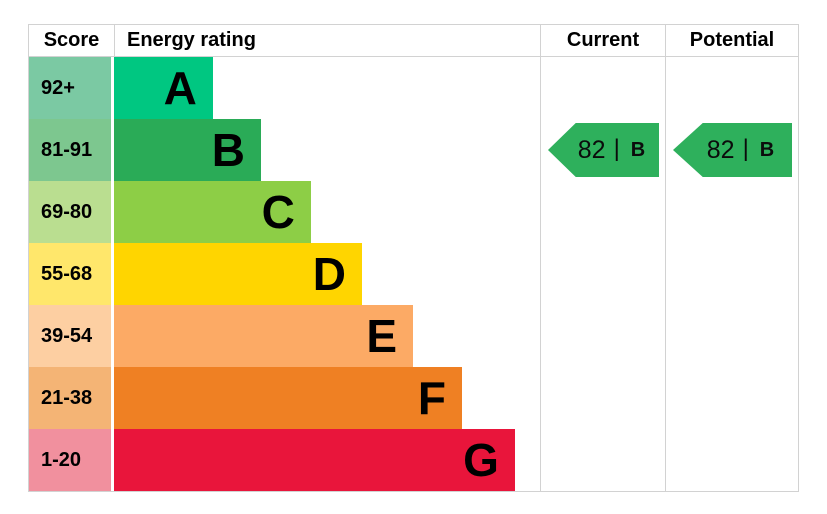  I want to click on band-row-e: 39-54 E, so click(284, 336).